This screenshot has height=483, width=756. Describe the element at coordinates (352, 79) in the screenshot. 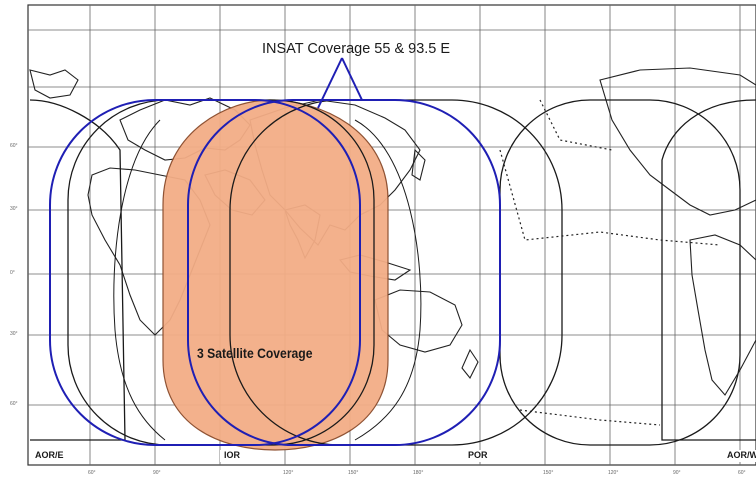

I see `arrow-right` at that location.